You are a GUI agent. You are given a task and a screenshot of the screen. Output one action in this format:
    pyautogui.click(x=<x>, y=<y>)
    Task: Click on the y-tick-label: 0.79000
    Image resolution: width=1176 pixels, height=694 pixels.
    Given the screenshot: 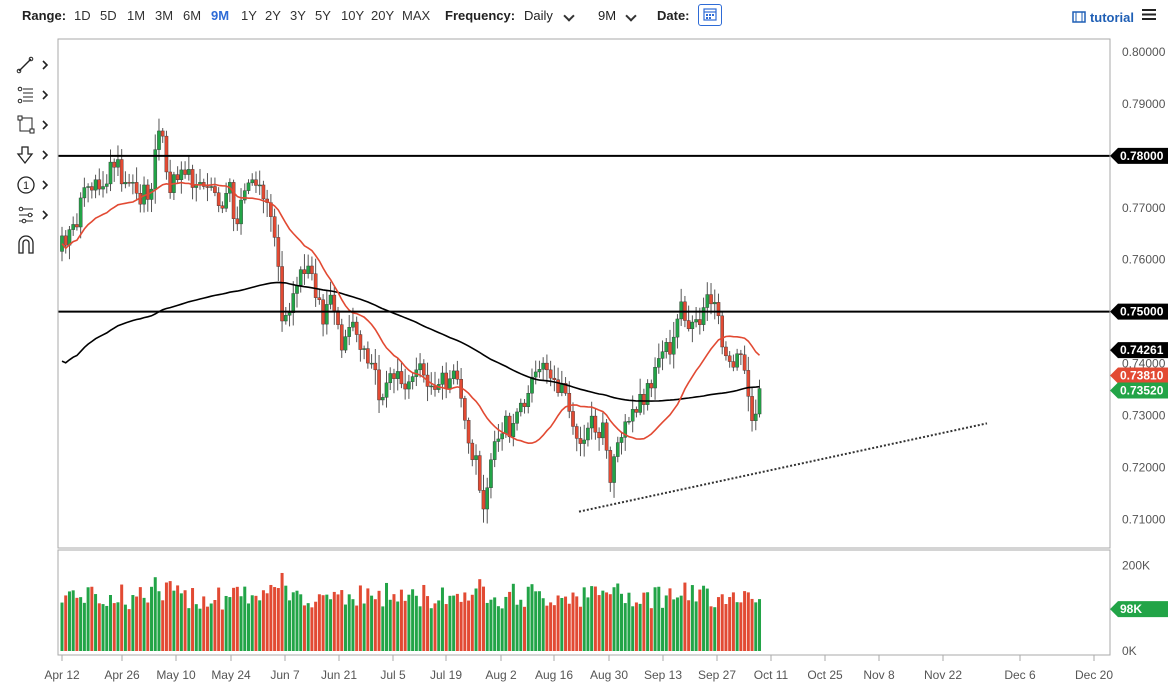 What is the action you would take?
    pyautogui.click(x=1144, y=104)
    